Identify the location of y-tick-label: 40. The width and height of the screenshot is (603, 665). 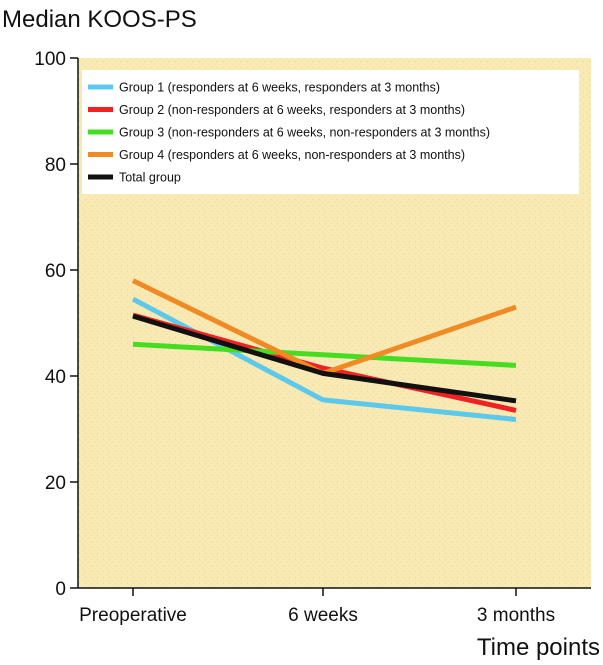
(55, 377).